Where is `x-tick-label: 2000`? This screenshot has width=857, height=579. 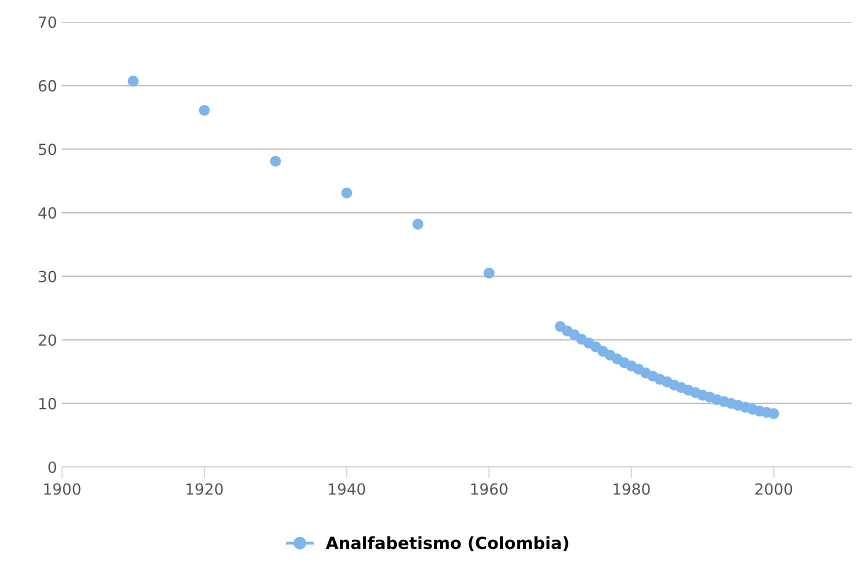
x-tick-label: 2000 is located at coordinates (773, 489).